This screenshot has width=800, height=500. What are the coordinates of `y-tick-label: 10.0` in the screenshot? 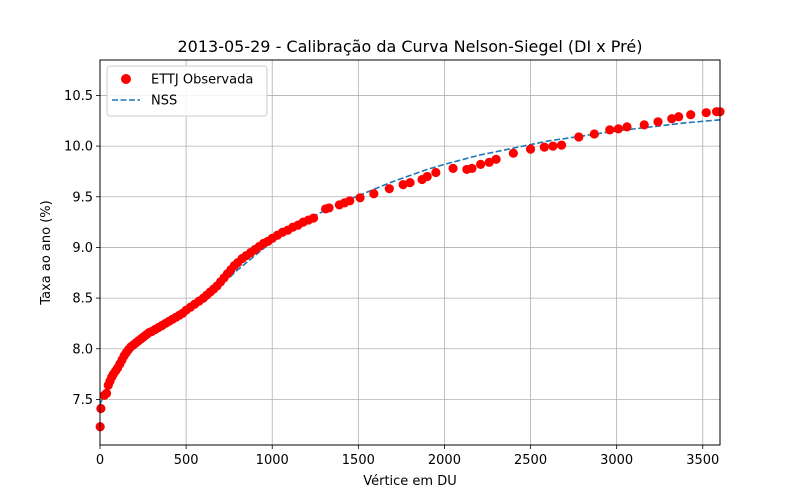 It's located at (78, 147).